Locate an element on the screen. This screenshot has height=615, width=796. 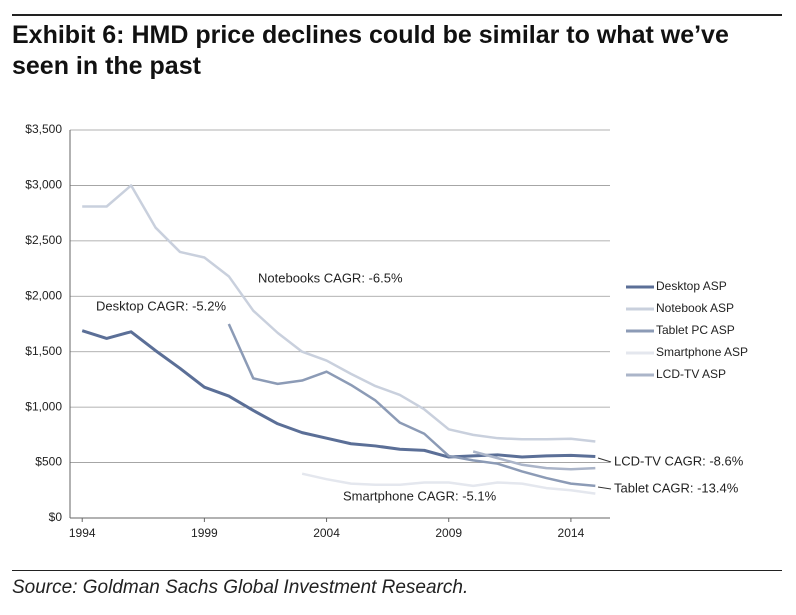
y-tick-label: $1,500 is located at coordinates (43, 351).